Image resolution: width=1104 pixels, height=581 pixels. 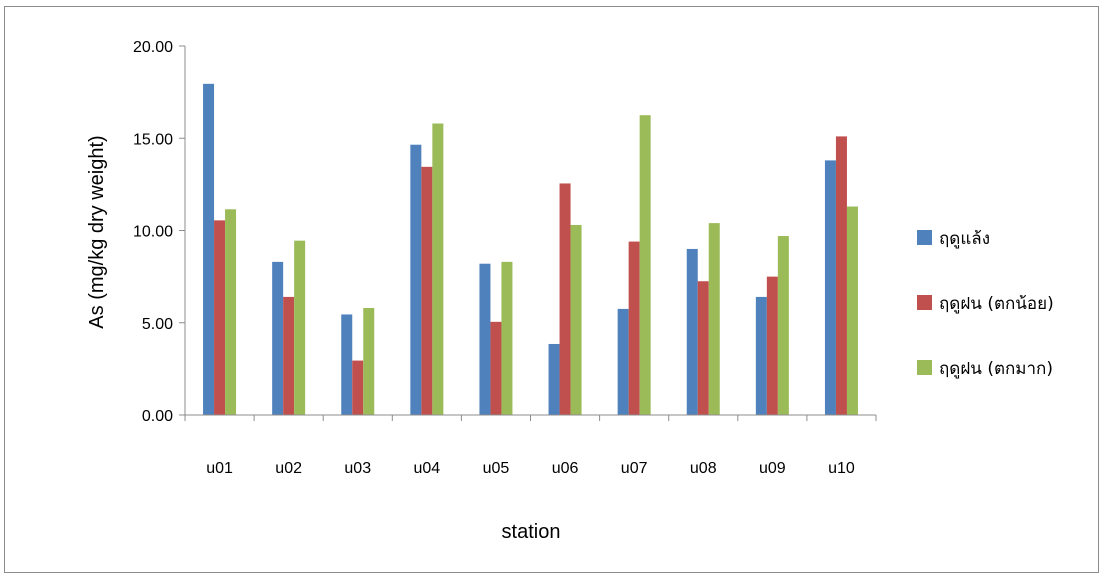 What do you see at coordinates (97, 231) in the screenshot?
I see `y-axis-title: As (mg/kg dry weight)` at bounding box center [97, 231].